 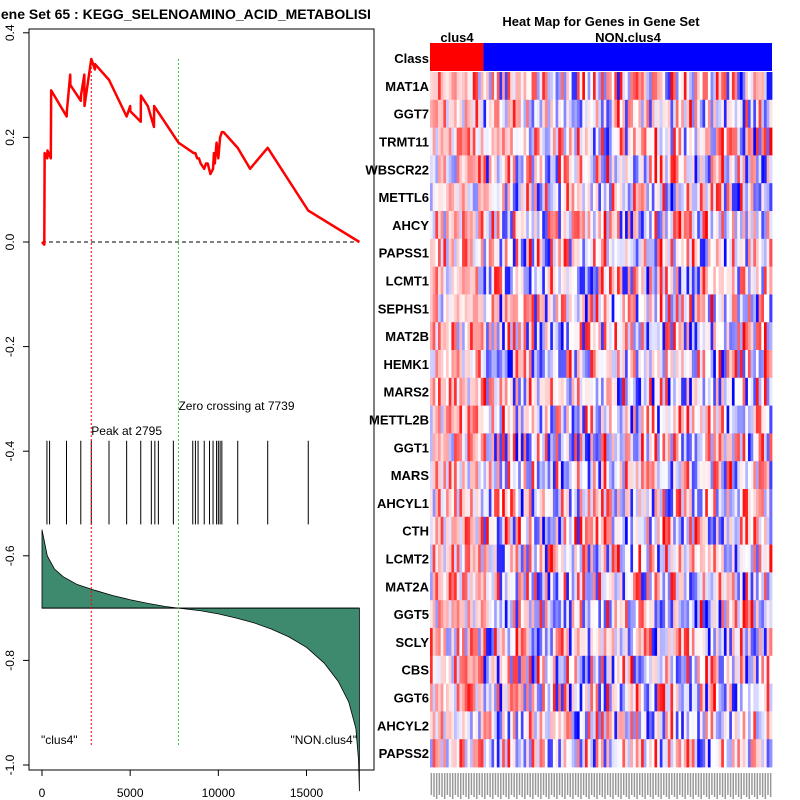 What do you see at coordinates (601, 419) in the screenshot?
I see `heatmap-row` at bounding box center [601, 419].